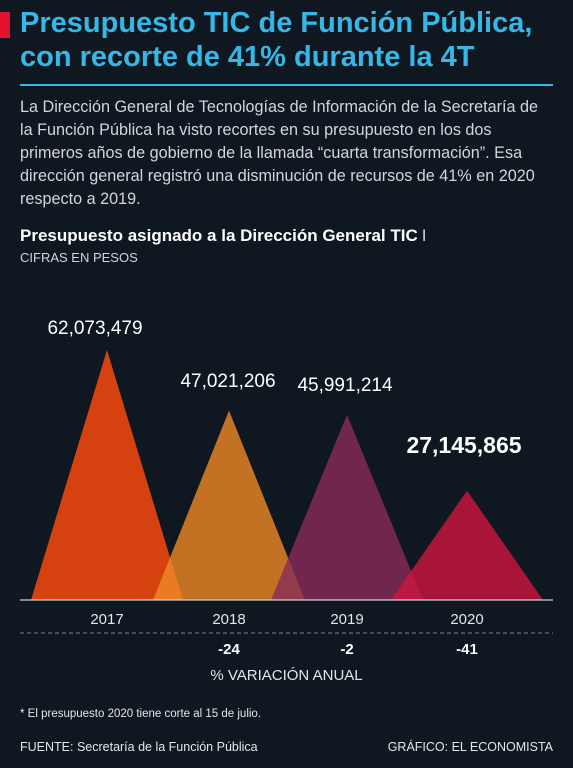 The height and width of the screenshot is (768, 573). I want to click on title-divider, so click(286, 85).